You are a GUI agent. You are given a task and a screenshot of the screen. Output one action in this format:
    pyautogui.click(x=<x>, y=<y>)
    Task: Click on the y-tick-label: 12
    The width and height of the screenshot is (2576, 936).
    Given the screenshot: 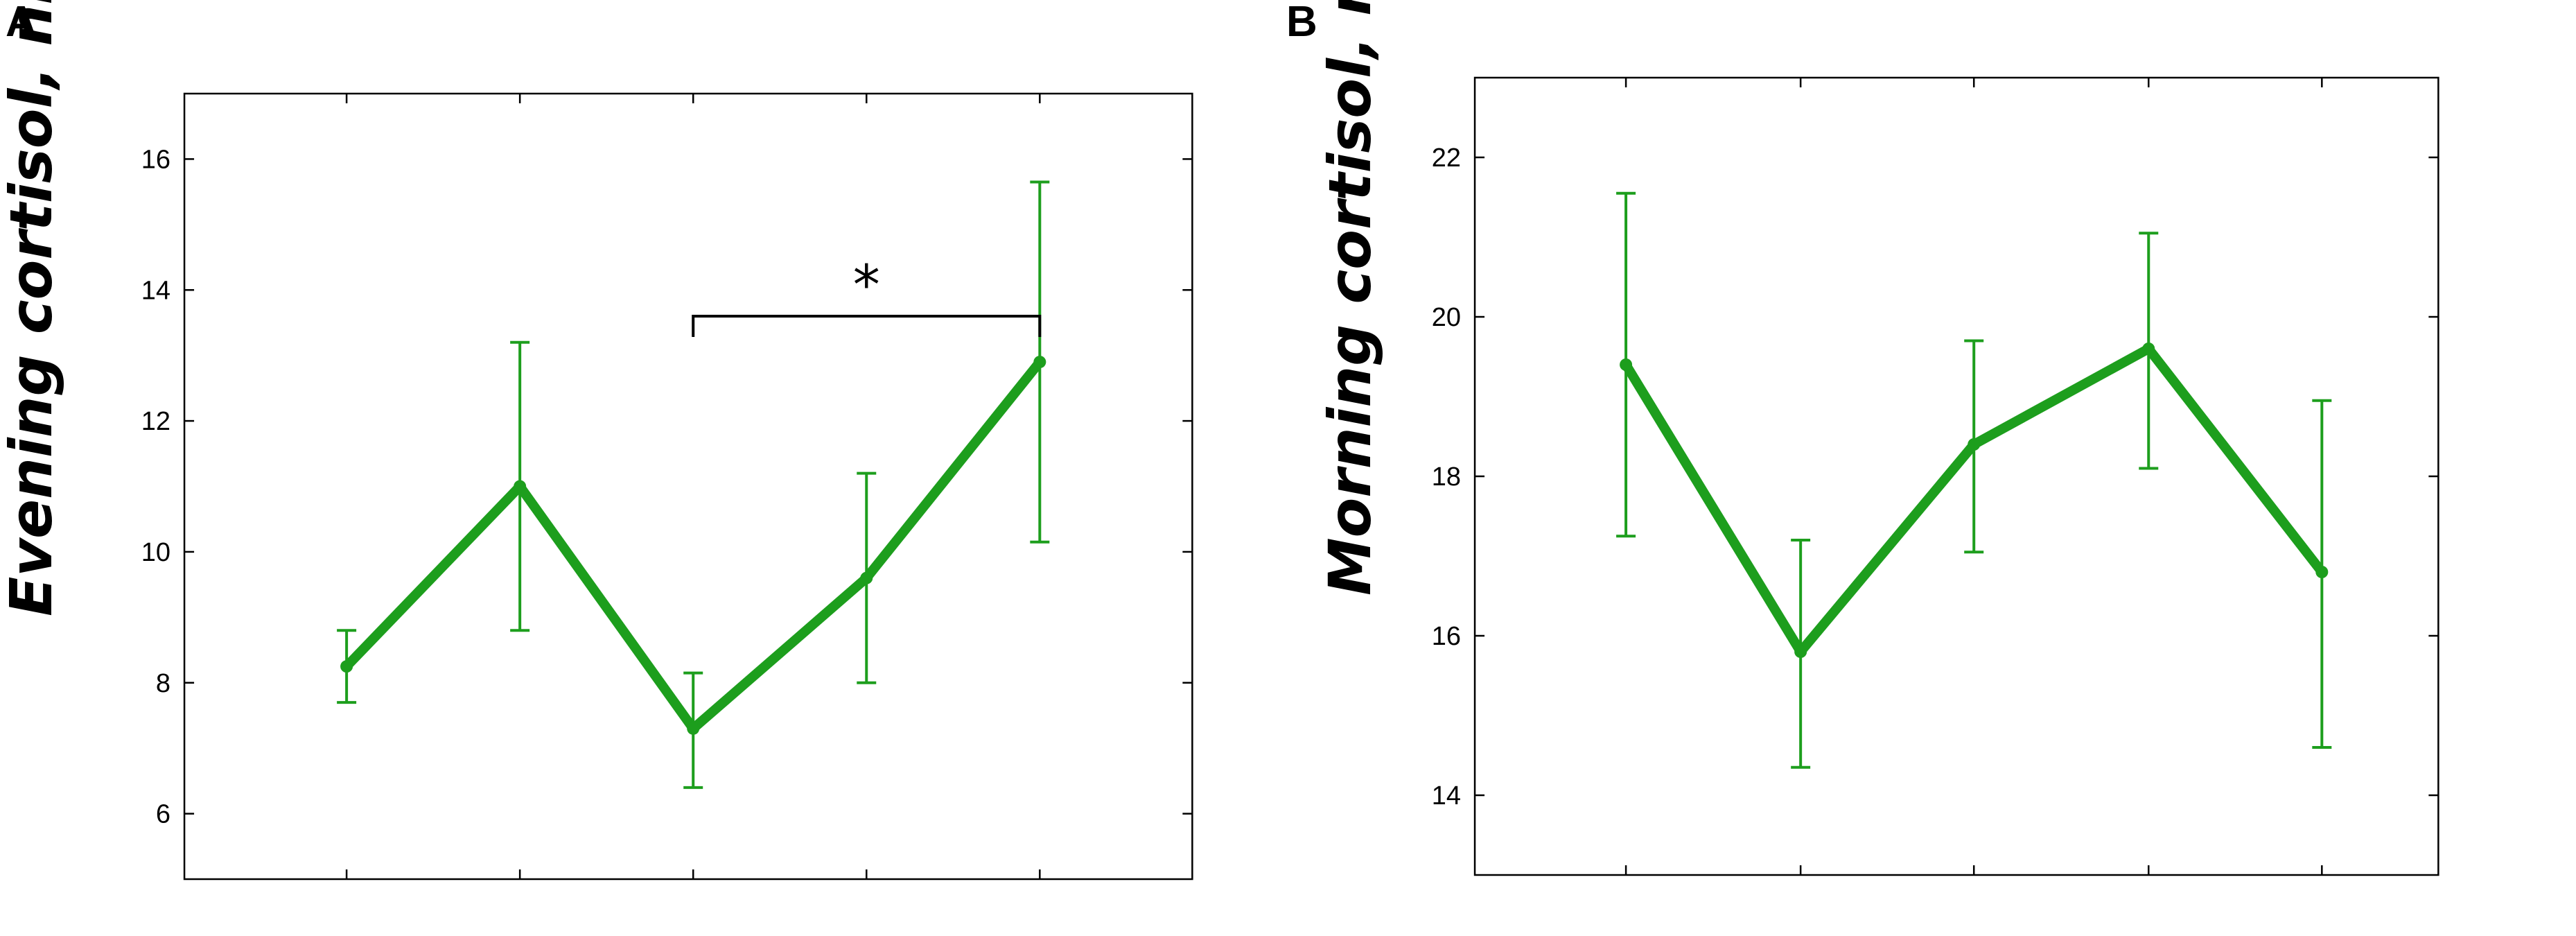 What is the action you would take?
    pyautogui.click(x=155, y=421)
    